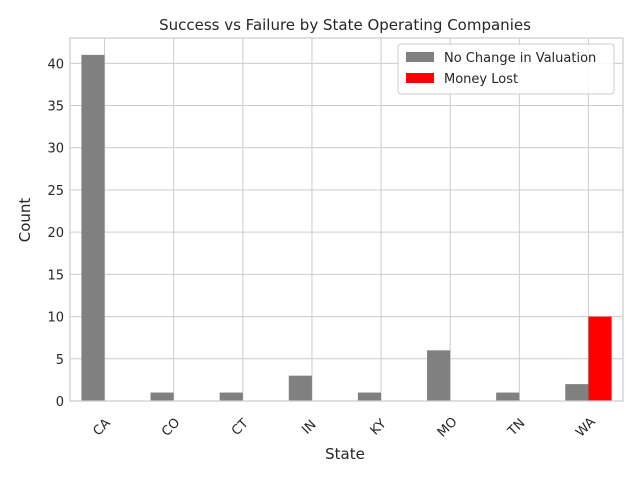  Describe the element at coordinates (25, 220) in the screenshot. I see `y-axis-label: Count` at that location.